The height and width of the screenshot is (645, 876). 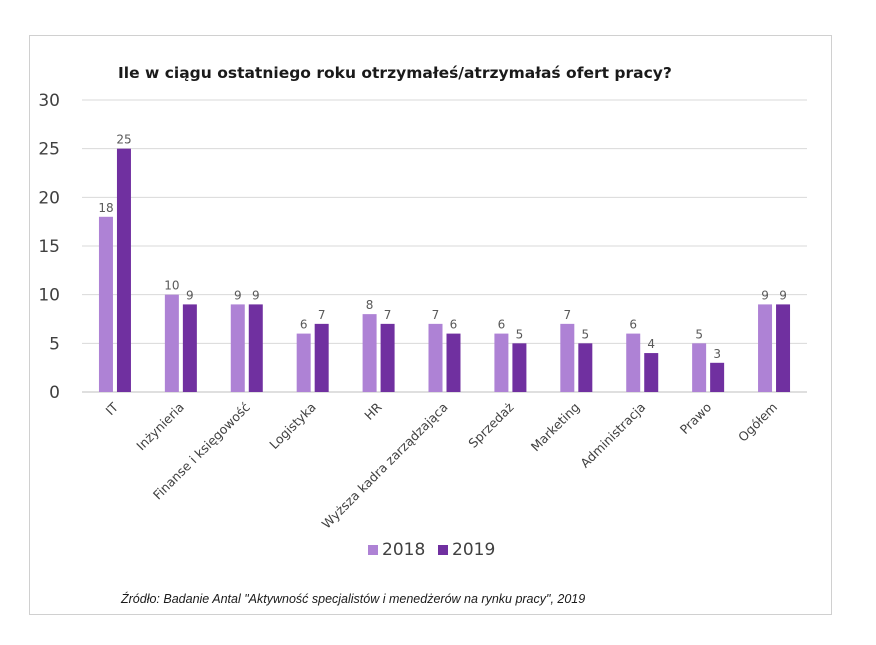 I want to click on y-tick-label: 5, so click(x=54, y=344).